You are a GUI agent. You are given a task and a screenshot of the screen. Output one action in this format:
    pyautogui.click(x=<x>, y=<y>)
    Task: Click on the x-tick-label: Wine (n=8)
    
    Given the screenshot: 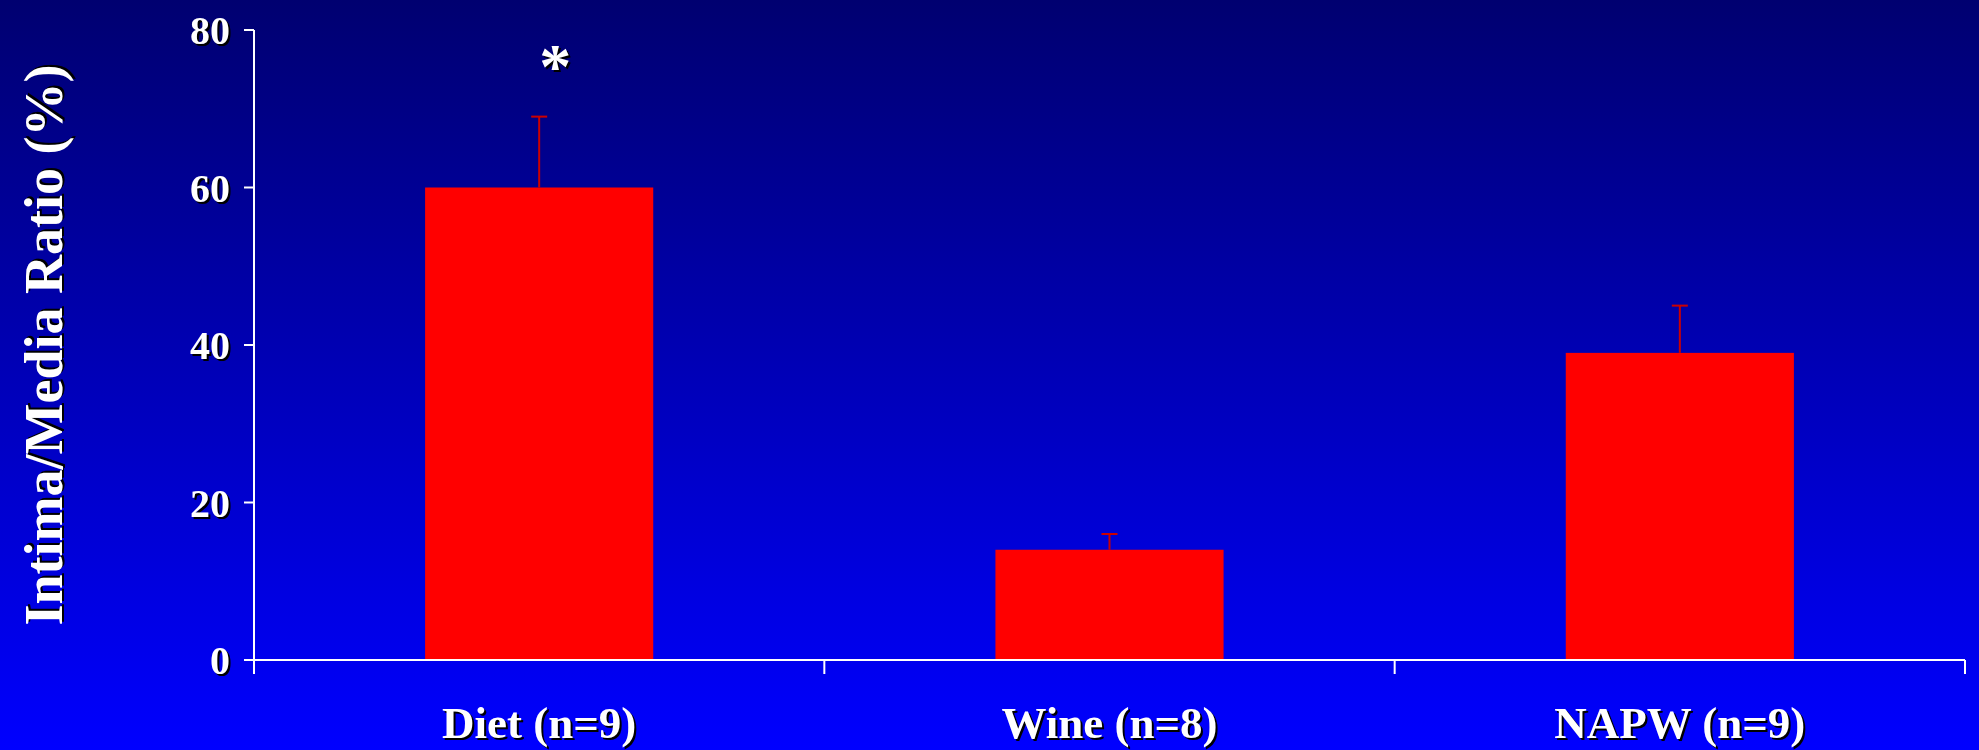 What is the action you would take?
    pyautogui.click(x=1109, y=723)
    